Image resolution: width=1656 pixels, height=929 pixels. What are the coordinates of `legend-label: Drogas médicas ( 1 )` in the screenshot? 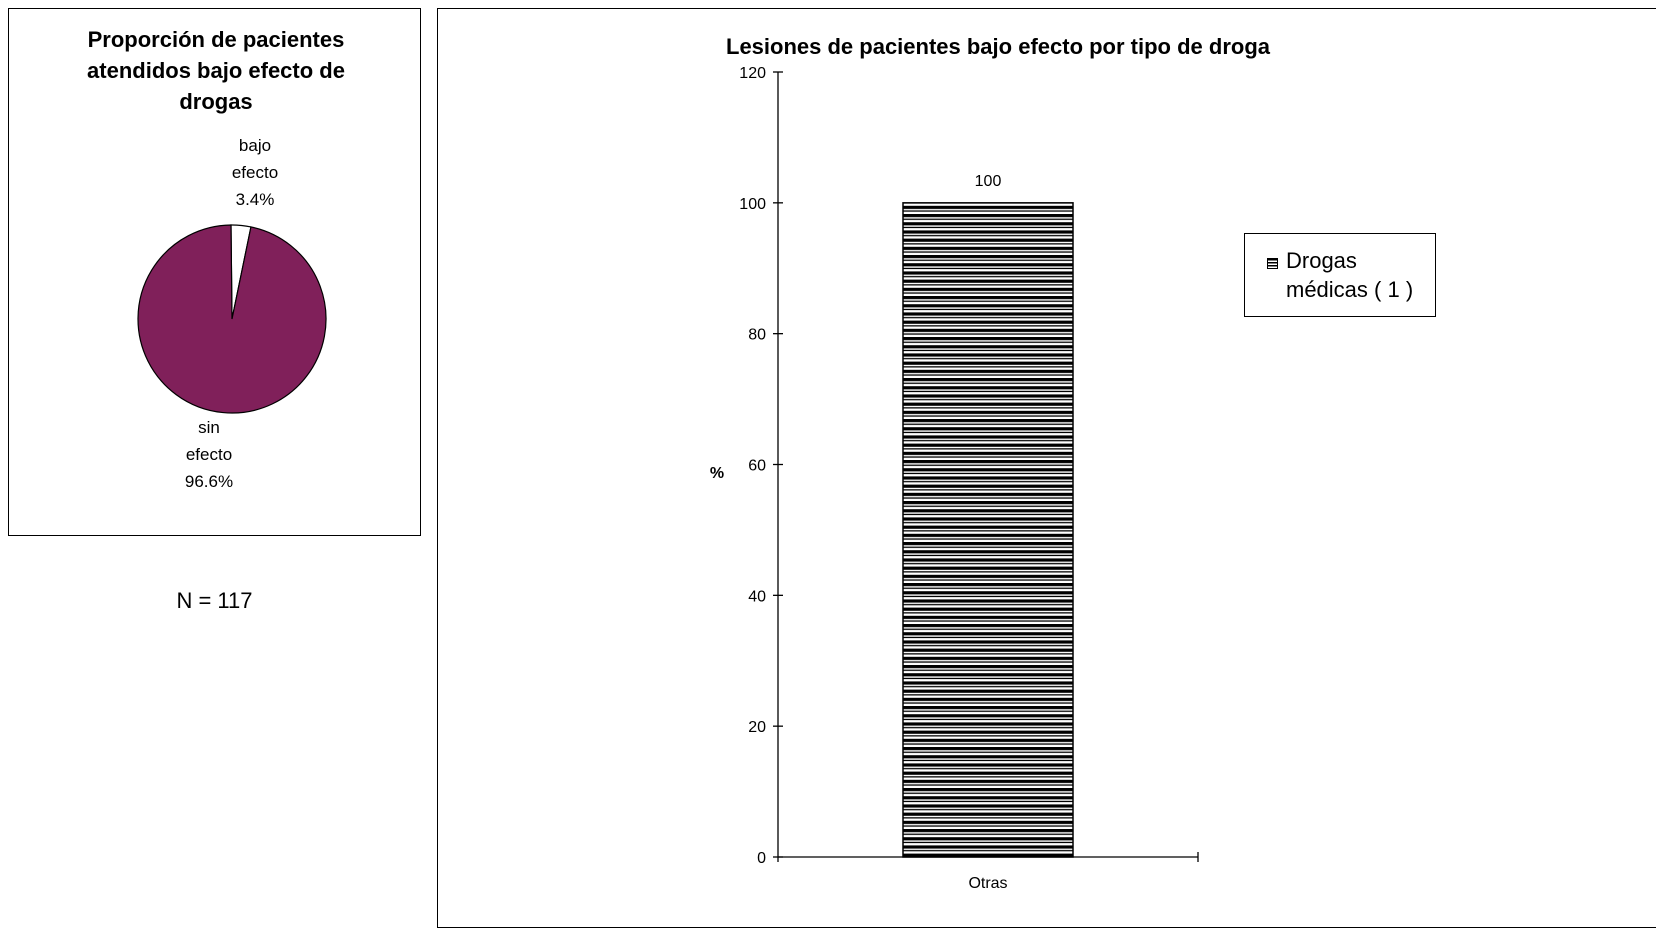 It's located at (1350, 275).